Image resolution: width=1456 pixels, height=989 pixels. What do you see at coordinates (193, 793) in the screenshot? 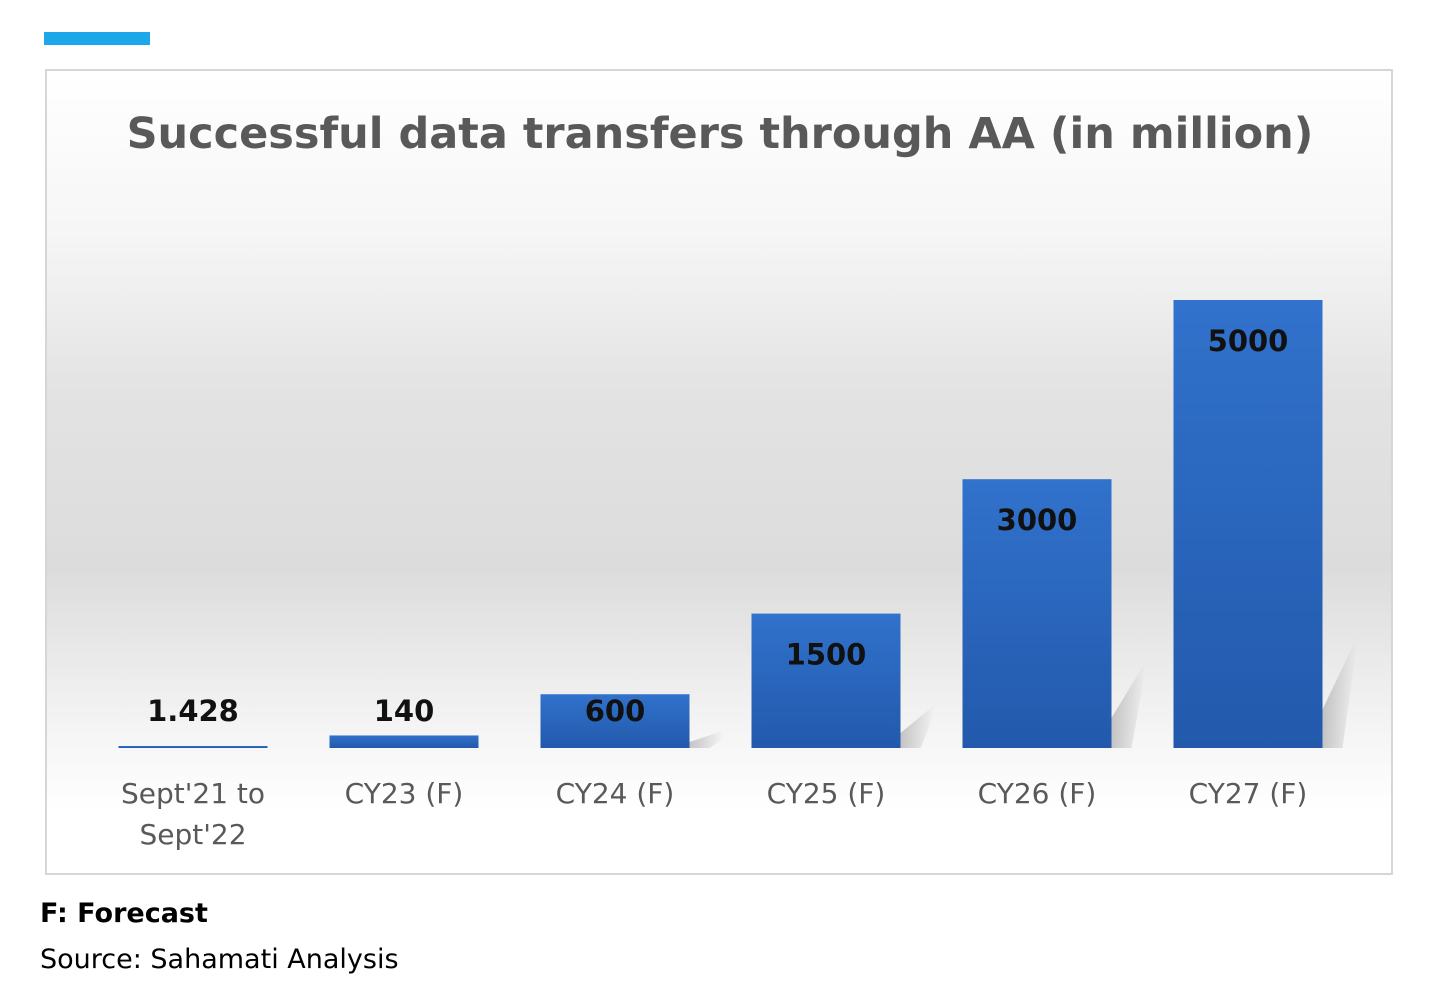
I see `x-tick-label: Sept'21 to` at bounding box center [193, 793].